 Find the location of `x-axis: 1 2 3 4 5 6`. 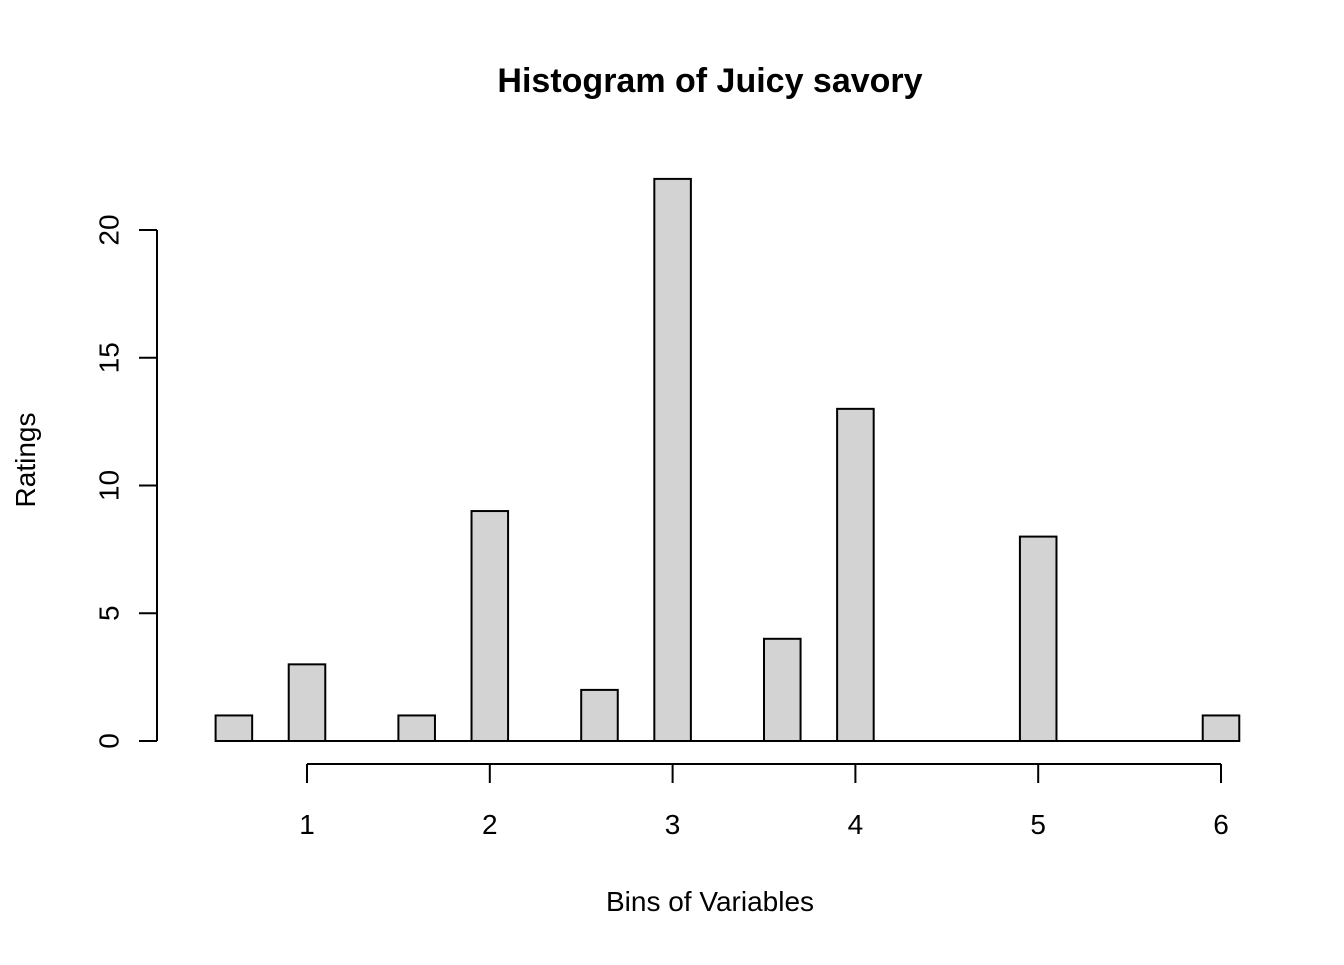

x-axis: 1 2 3 4 5 6 is located at coordinates (764, 801).